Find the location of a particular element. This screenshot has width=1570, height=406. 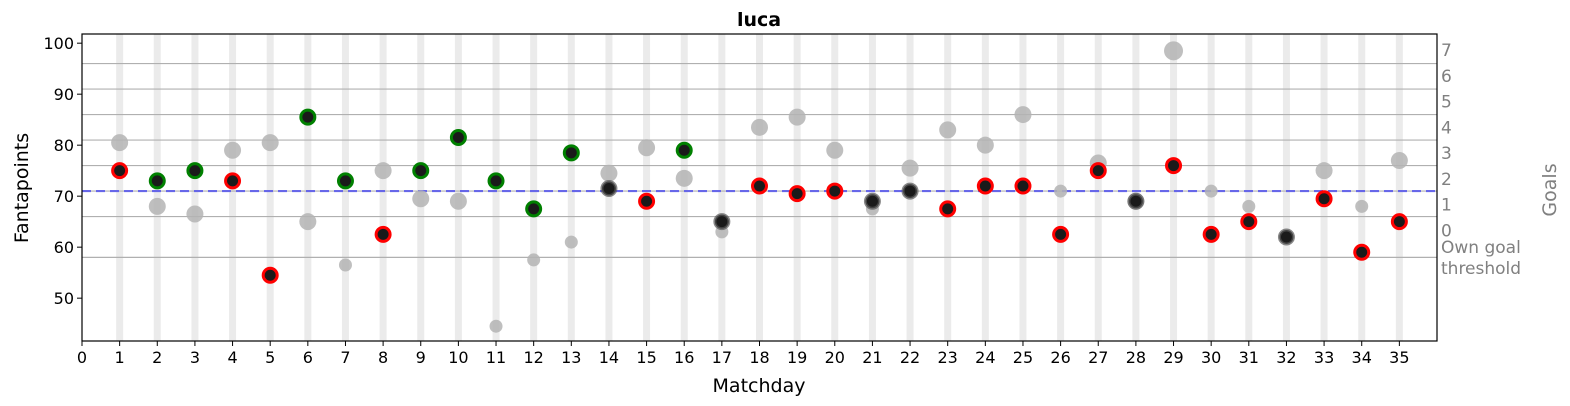

x-tick-label: 8 is located at coordinates (383, 357).